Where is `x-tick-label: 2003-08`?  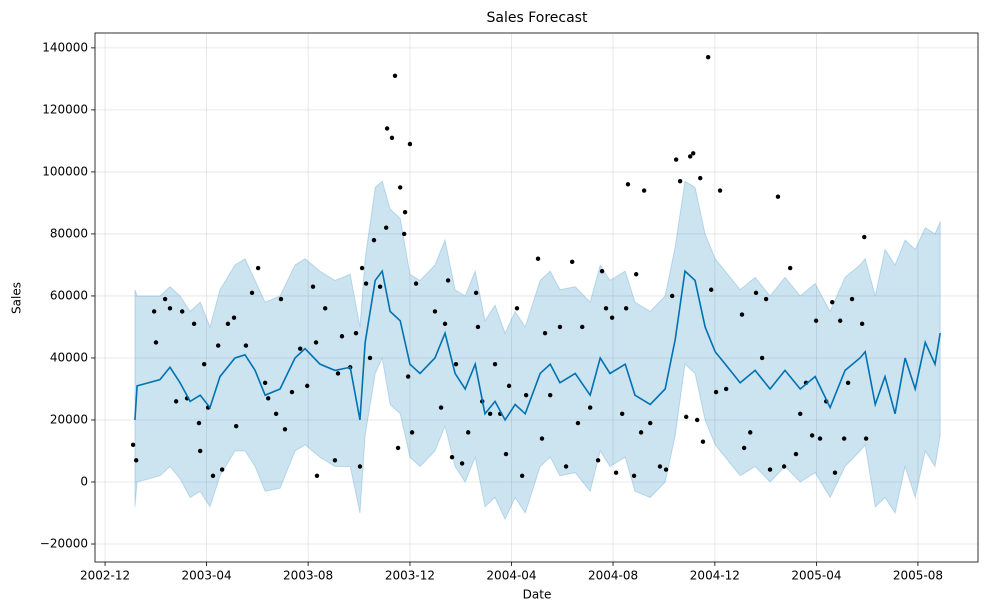 x-tick-label: 2003-08 is located at coordinates (308, 576).